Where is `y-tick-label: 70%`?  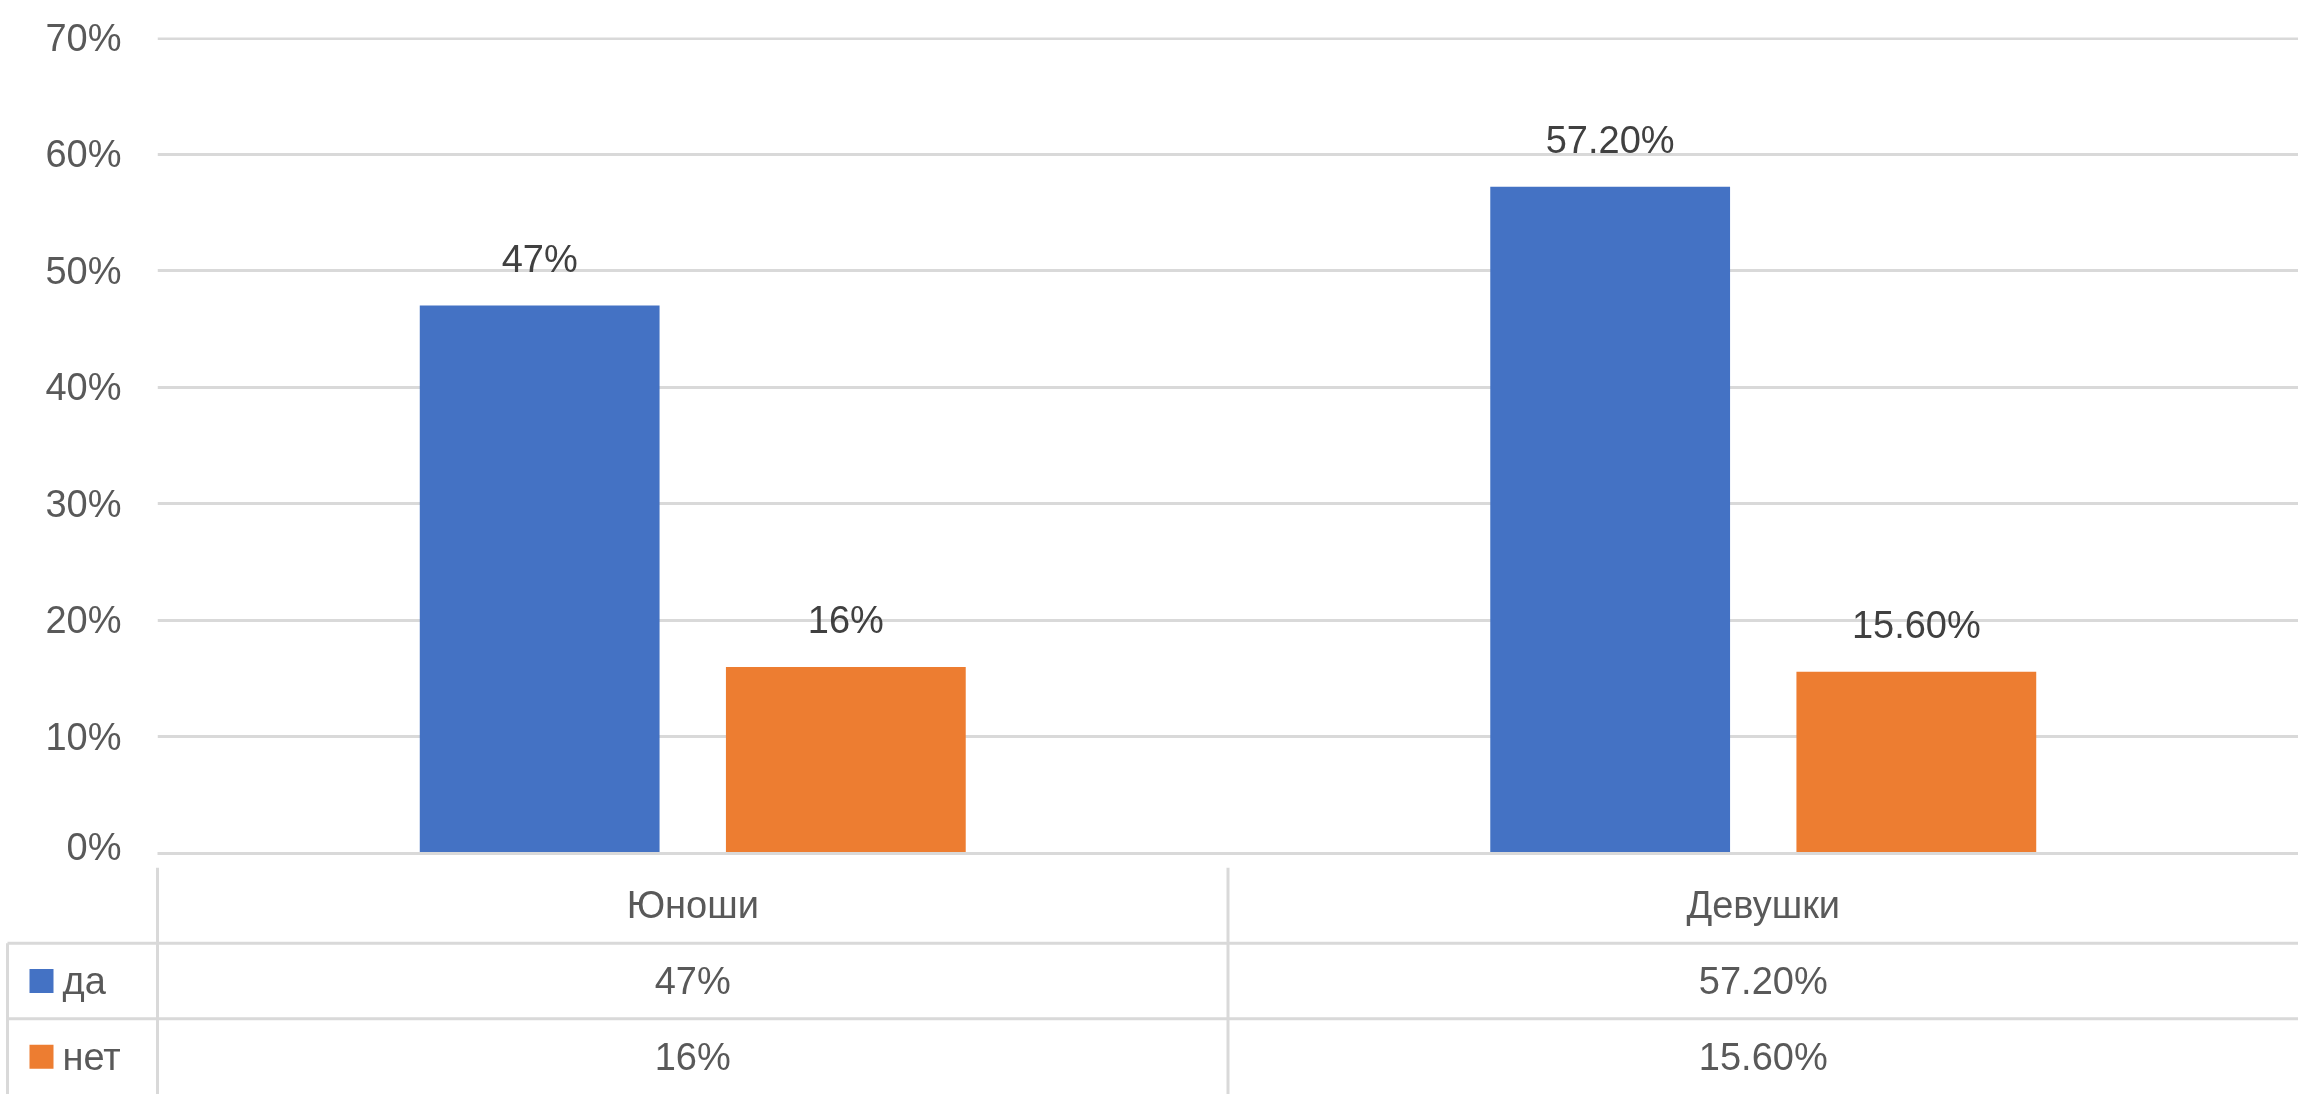
y-tick-label: 70% is located at coordinates (83, 37).